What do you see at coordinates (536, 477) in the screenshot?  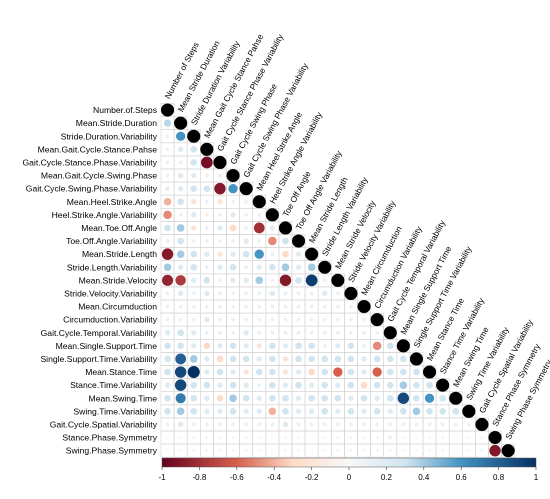 I see `colorbar-tick-label: 1` at bounding box center [536, 477].